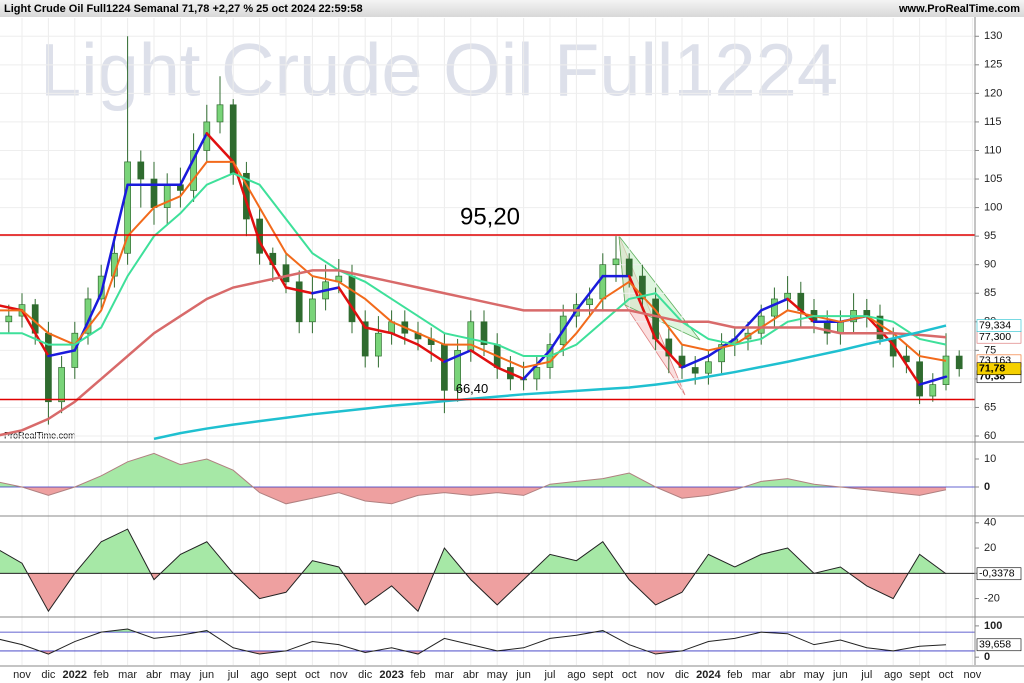 This screenshot has width=1024, height=683. I want to click on y-tick-label: 10, so click(990, 459).